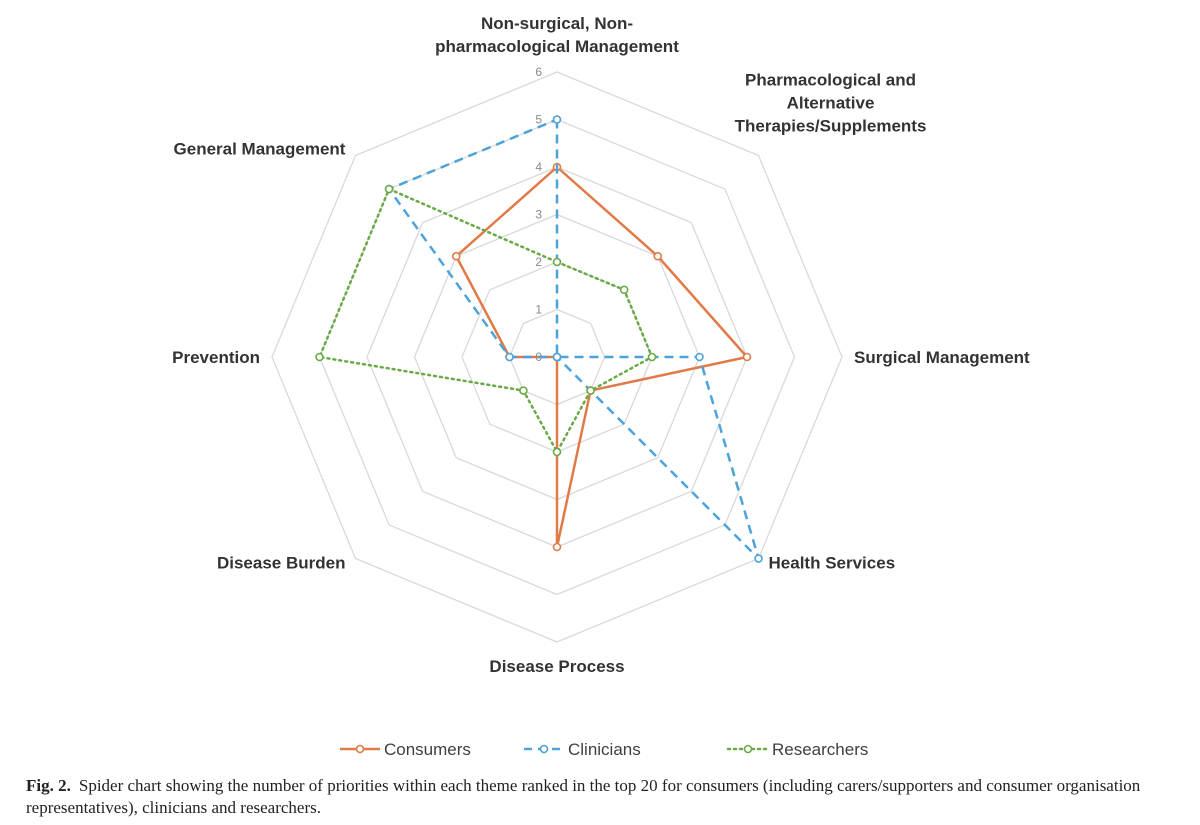  I want to click on tick-label: 6, so click(538, 72).